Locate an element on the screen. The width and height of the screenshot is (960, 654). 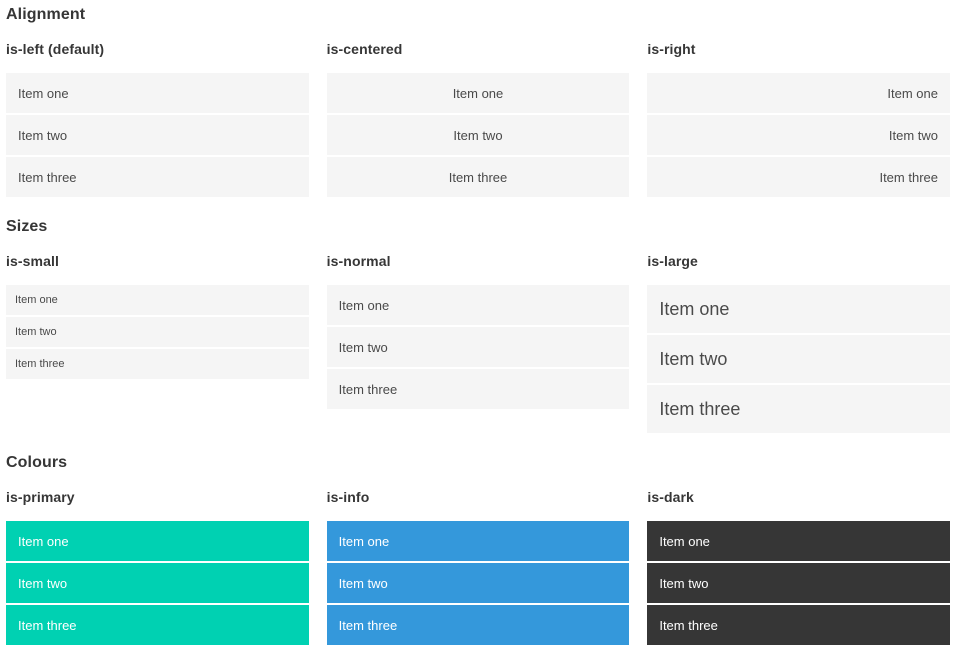
list-is-centered: Item one Item two Item three is located at coordinates (478, 135).